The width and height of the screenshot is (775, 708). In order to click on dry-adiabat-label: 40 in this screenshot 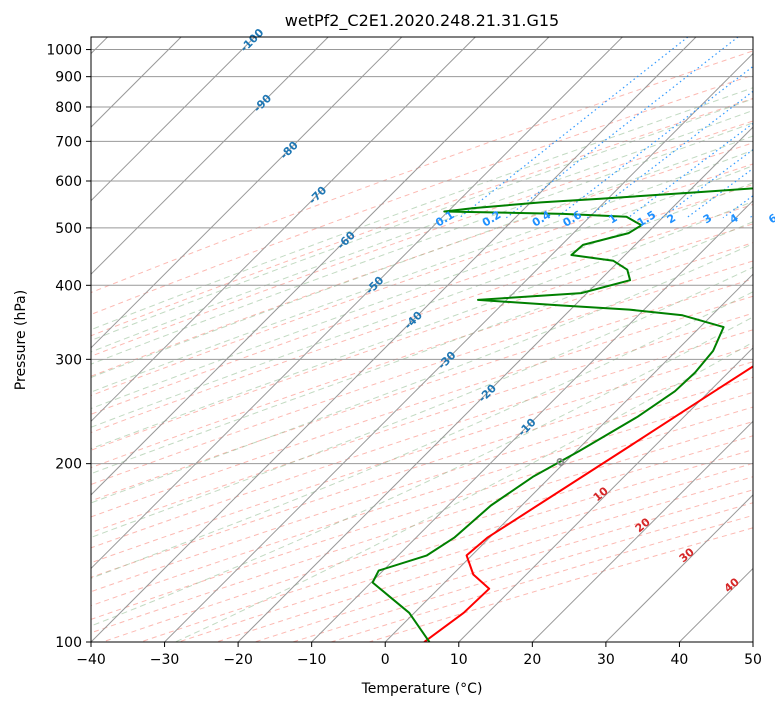, I will do `click(732, 585)`.